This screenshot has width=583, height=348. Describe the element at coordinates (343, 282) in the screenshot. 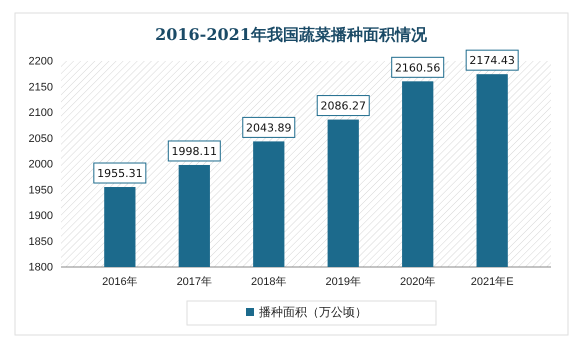

I see `x-tick-label: 2019年` at that location.